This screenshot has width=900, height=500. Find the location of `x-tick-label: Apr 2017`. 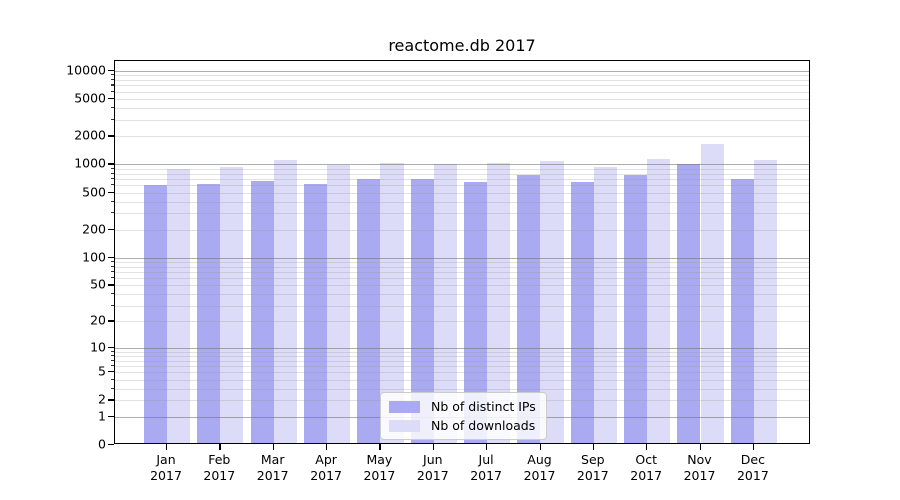

x-tick-label: Apr 2017 is located at coordinates (326, 468).